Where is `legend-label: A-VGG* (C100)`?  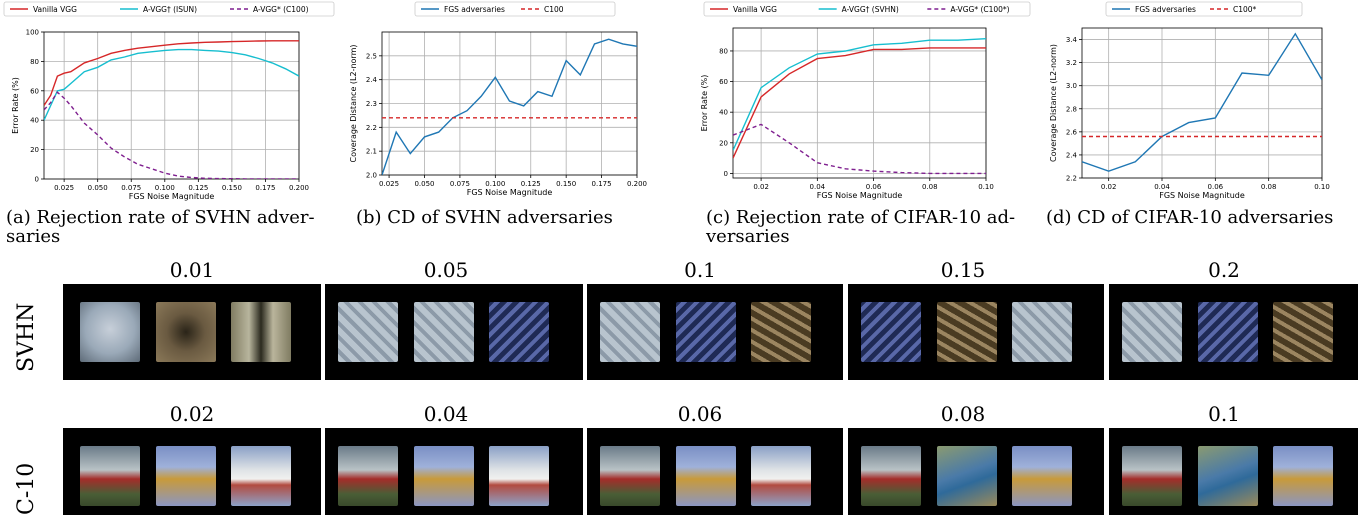
legend-label: A-VGG* (C100) is located at coordinates (281, 9).